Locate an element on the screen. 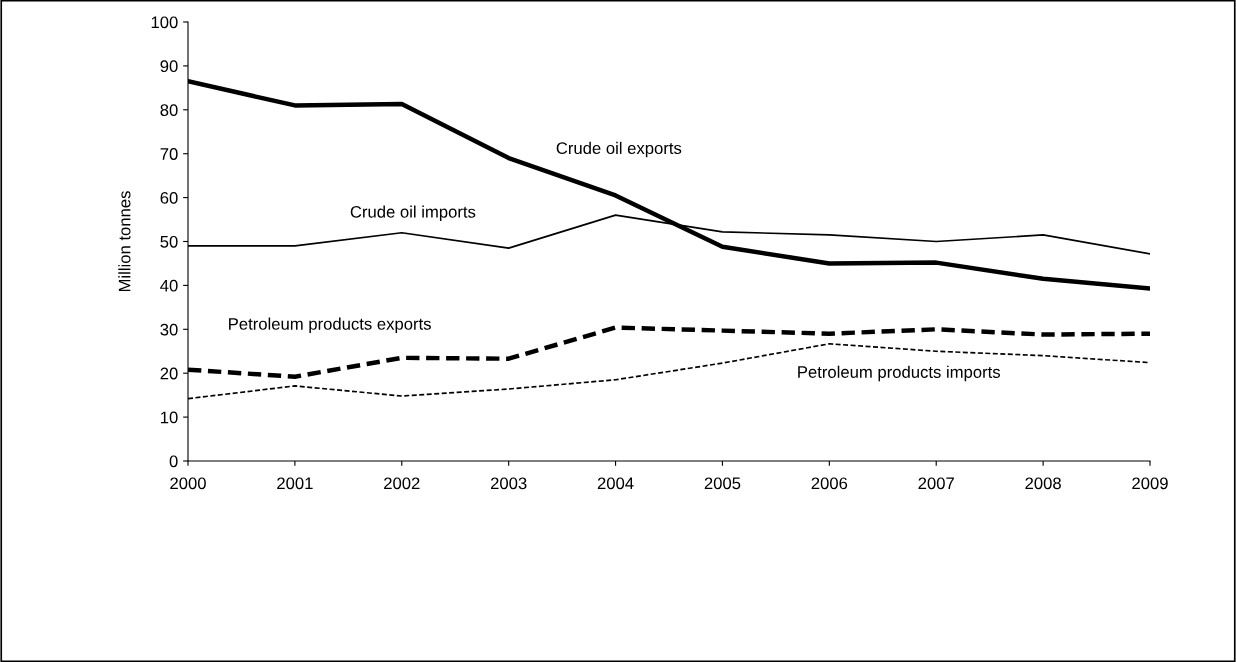  x-tick-label: 2008 is located at coordinates (1043, 483).